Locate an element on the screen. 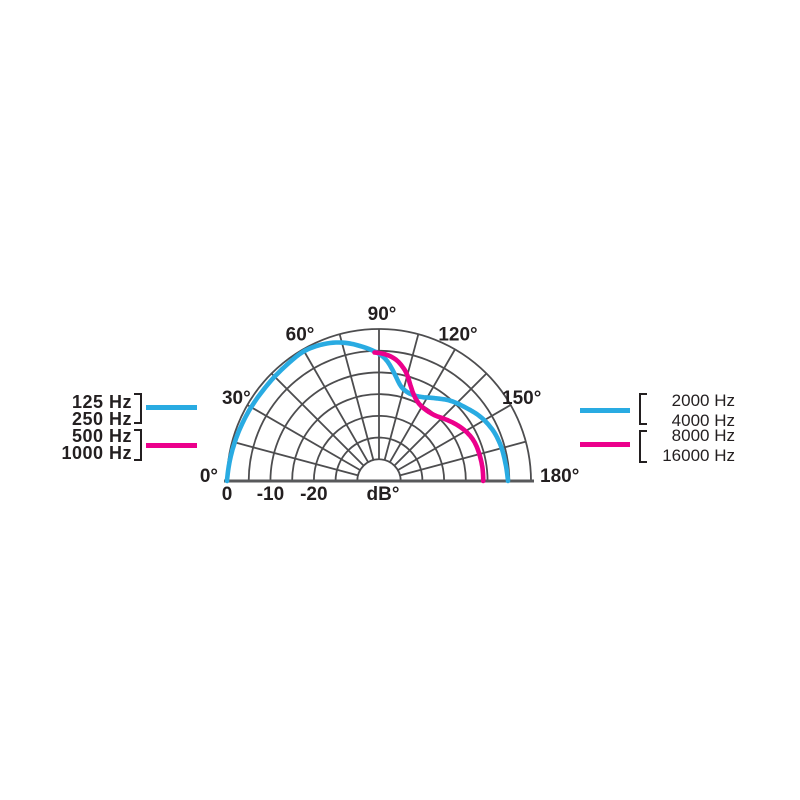  legend-label-16000hz: 16000 Hz is located at coordinates (698, 455).